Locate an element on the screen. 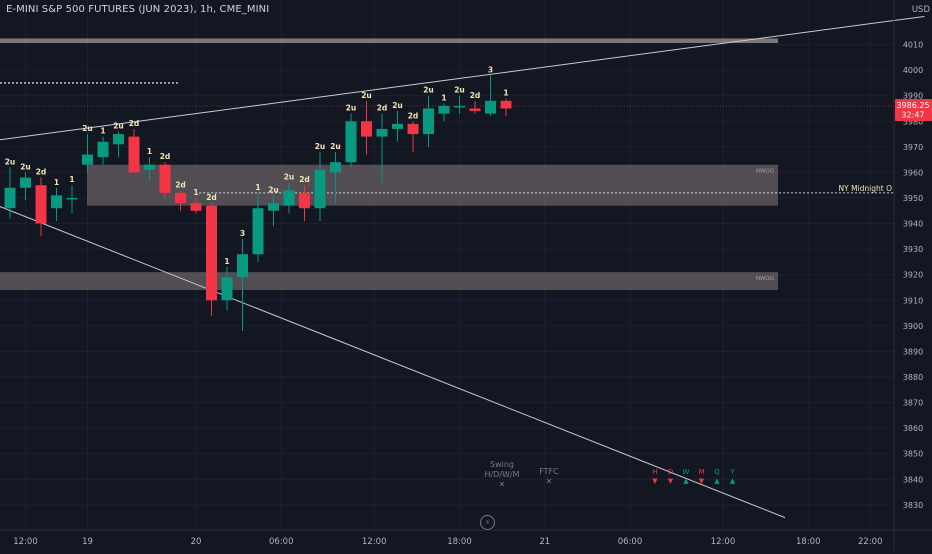  ftfc-panel: FTFC ✕ is located at coordinates (549, 477).